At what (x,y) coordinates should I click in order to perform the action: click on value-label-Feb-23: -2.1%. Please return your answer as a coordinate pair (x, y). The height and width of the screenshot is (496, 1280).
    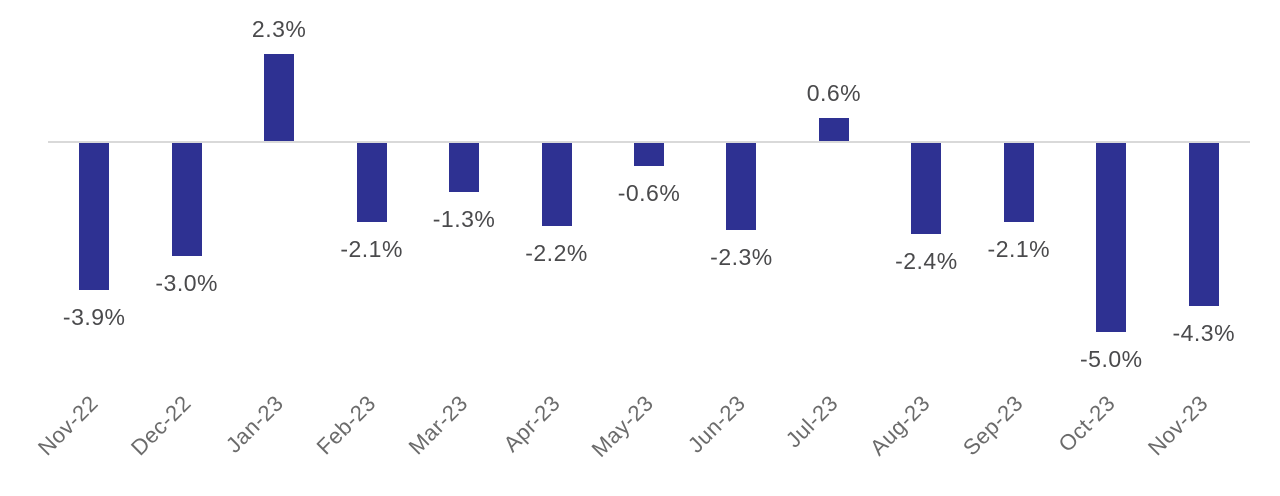
    Looking at the image, I should click on (371, 249).